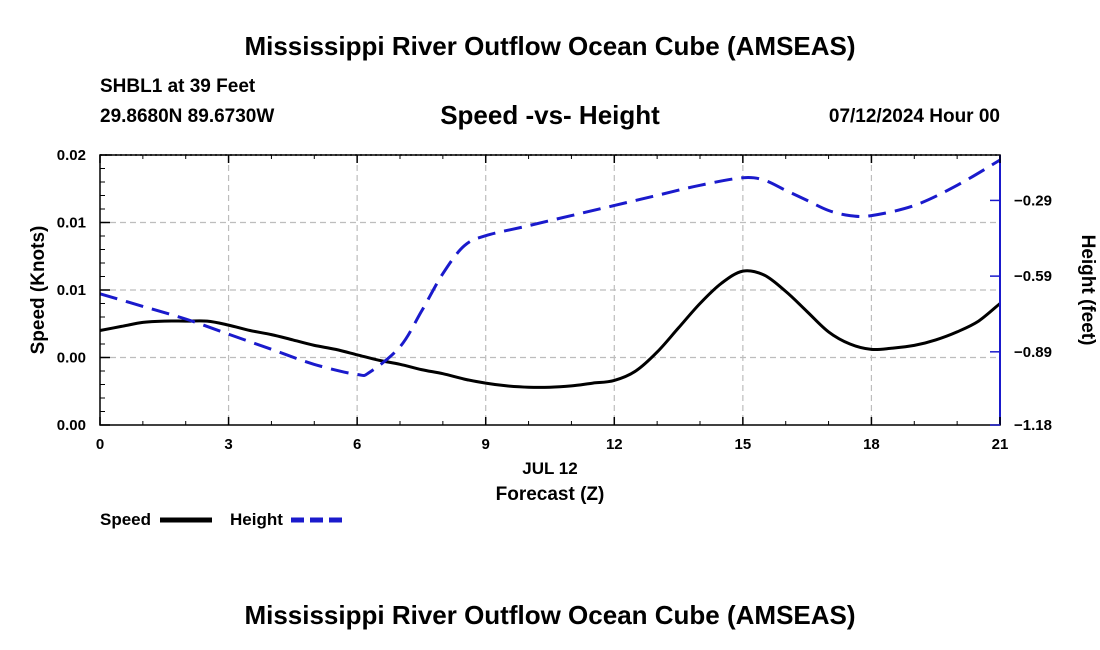  What do you see at coordinates (187, 116) in the screenshot?
I see `location-label: 29.8680N 89.6730W` at bounding box center [187, 116].